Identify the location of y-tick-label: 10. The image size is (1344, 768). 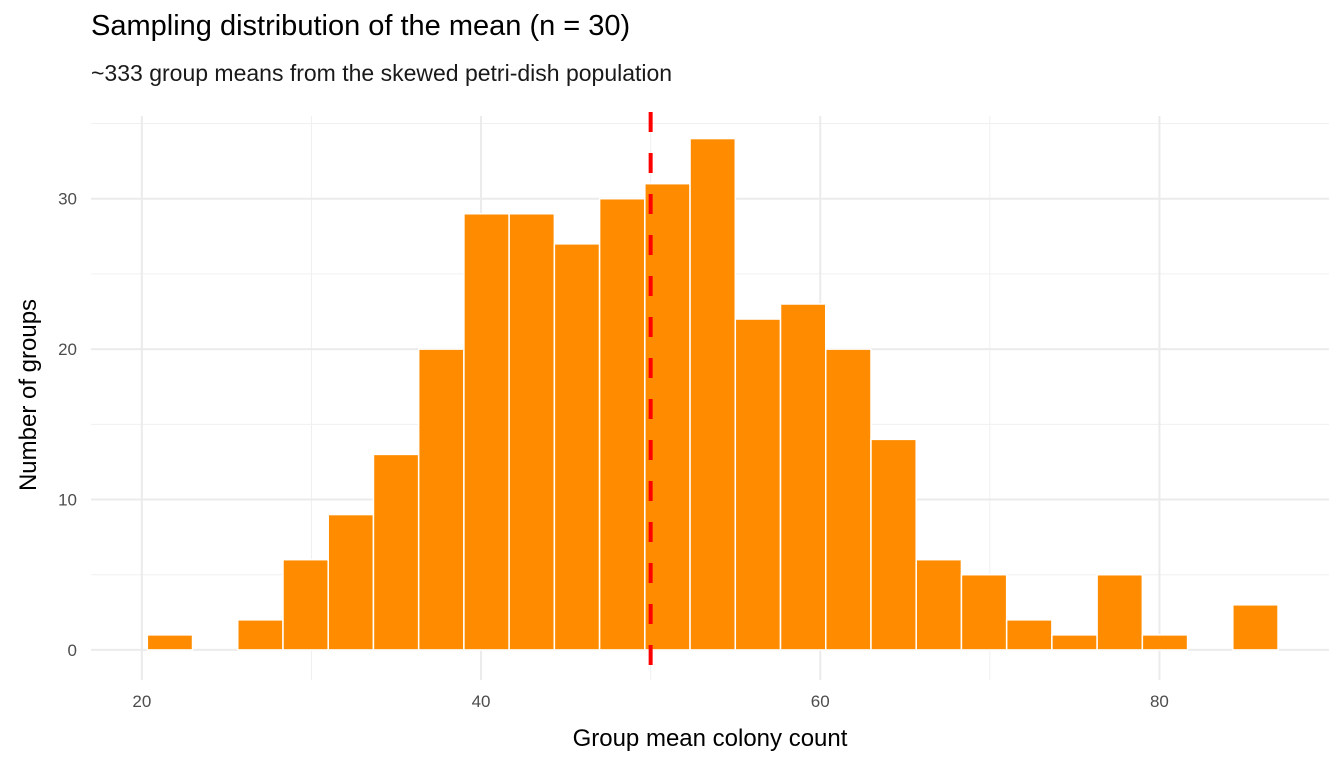
(67, 500).